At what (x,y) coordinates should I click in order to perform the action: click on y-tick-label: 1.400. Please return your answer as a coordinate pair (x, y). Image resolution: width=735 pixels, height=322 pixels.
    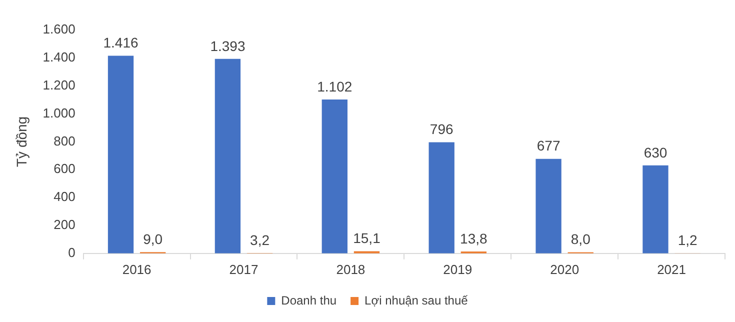
    Looking at the image, I should click on (59, 57).